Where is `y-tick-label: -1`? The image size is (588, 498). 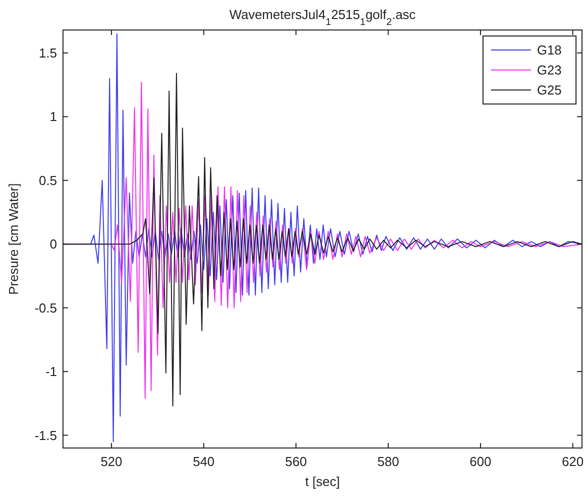 y-tick-label: -1 is located at coordinates (51, 372).